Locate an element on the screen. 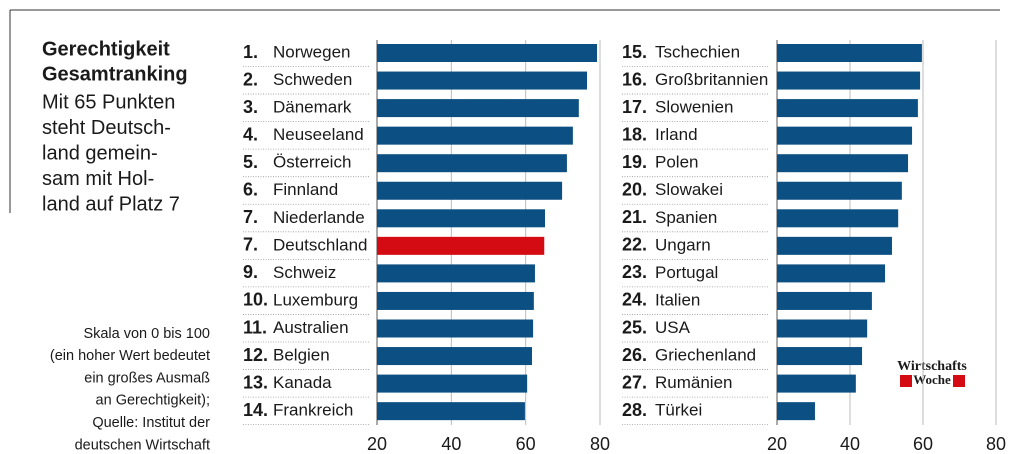 The width and height of the screenshot is (1020, 454). category-label: Slowenien is located at coordinates (694, 107).